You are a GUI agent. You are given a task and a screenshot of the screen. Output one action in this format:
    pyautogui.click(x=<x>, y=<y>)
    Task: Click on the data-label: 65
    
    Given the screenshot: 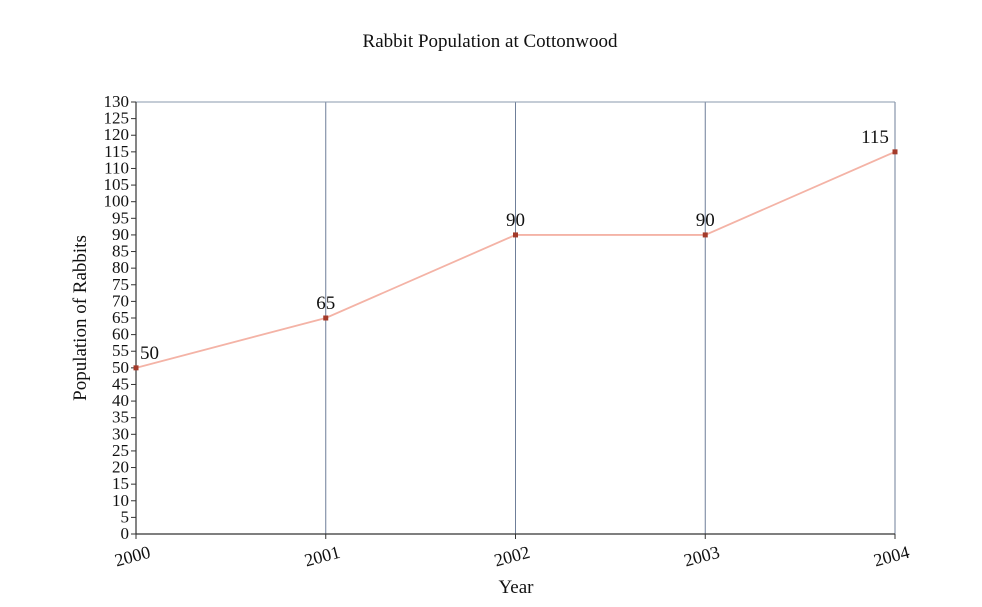 What is the action you would take?
    pyautogui.click(x=325, y=303)
    